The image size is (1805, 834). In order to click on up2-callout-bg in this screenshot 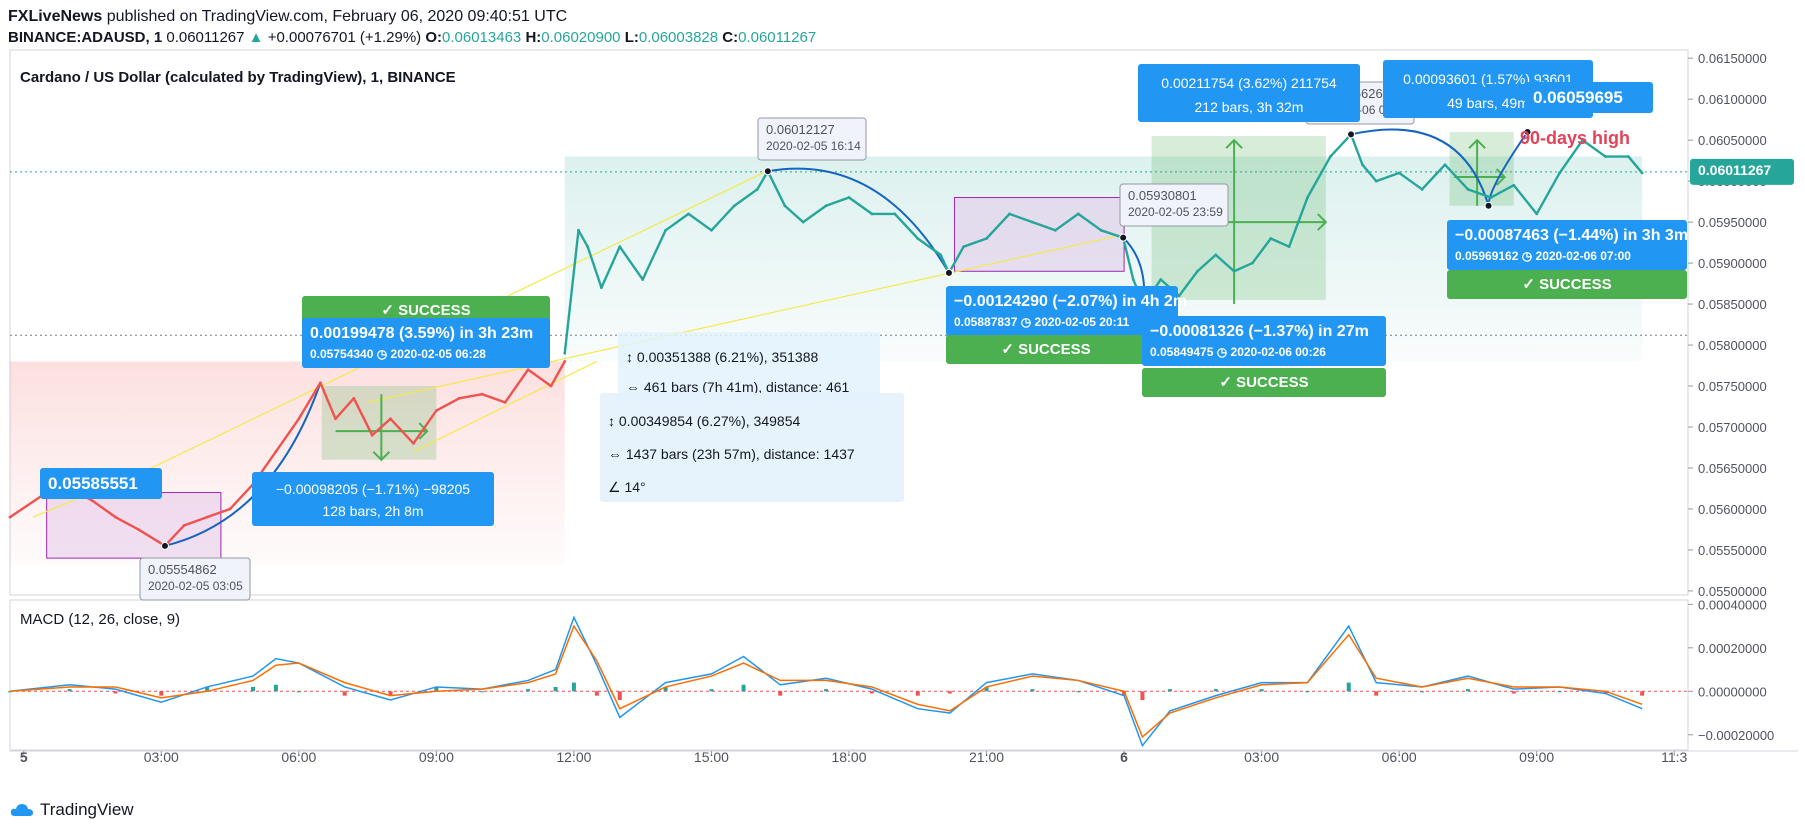, I will do `click(1249, 93)`.